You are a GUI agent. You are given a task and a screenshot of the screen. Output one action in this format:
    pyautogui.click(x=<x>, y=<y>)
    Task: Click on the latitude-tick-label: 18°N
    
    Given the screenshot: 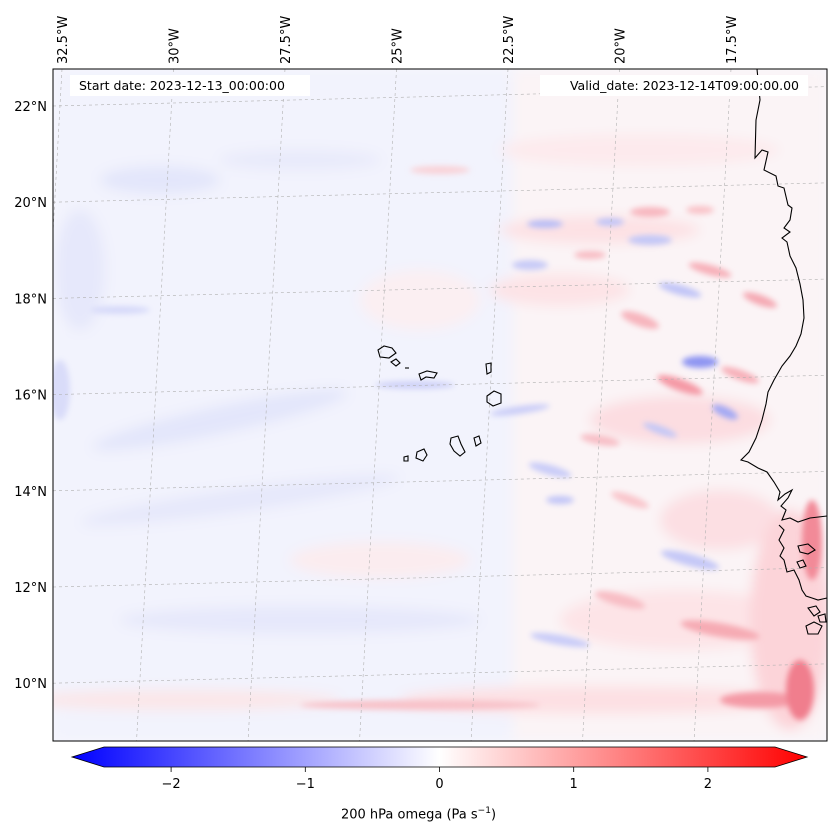 What is the action you would take?
    pyautogui.click(x=30, y=299)
    